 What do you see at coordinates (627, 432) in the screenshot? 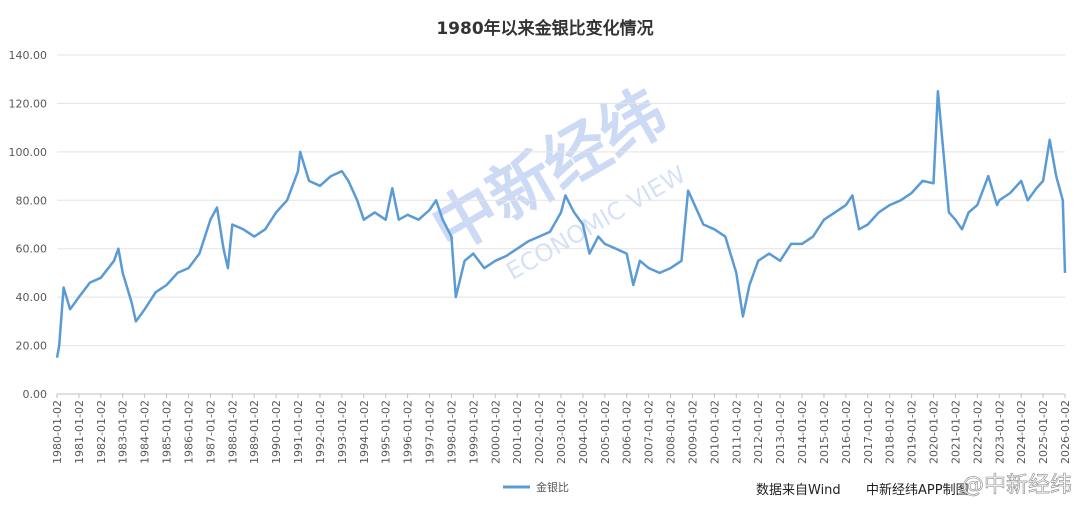
I see `x-tick-label: 2006-01-02` at bounding box center [627, 432].